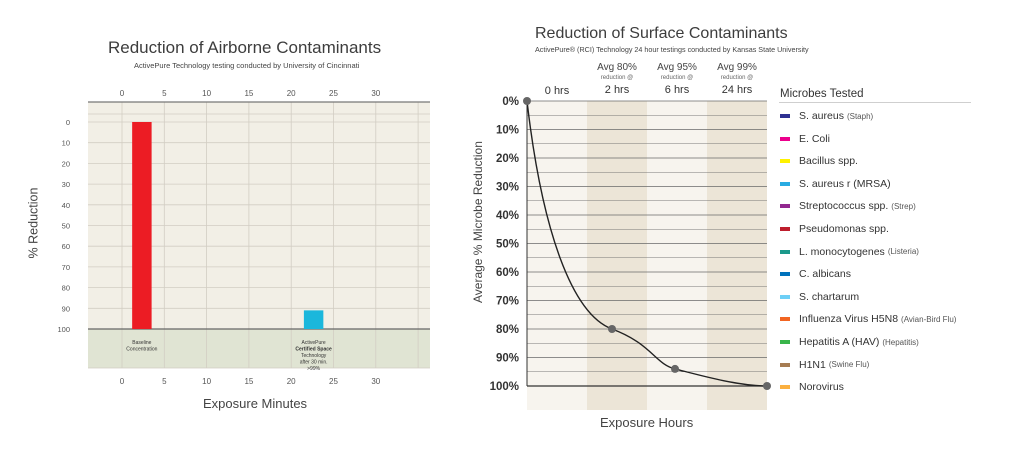 The width and height of the screenshot is (1020, 451). What do you see at coordinates (507, 302) in the screenshot?
I see `right-y-tick: 70%` at bounding box center [507, 302].